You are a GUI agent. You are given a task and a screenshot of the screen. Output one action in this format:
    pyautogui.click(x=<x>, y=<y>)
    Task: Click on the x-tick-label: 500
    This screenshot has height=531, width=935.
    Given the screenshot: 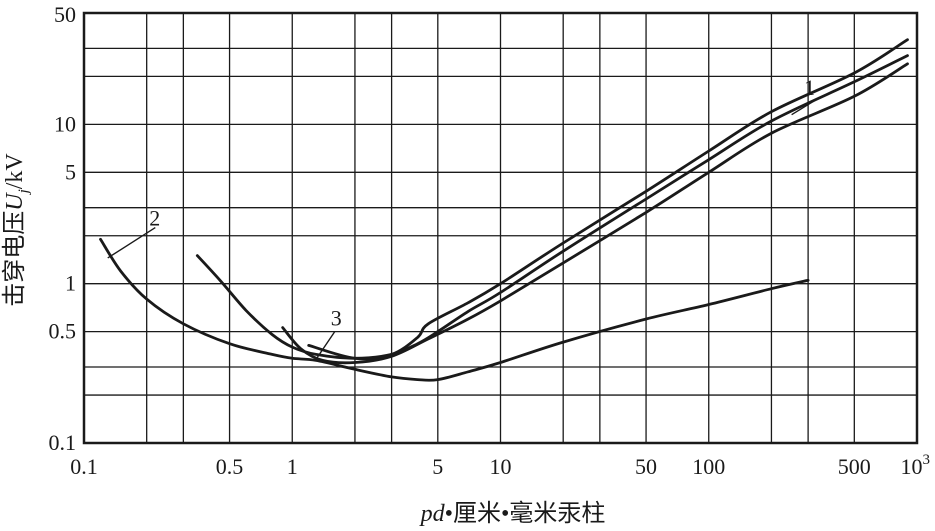 What is the action you would take?
    pyautogui.click(x=854, y=466)
    